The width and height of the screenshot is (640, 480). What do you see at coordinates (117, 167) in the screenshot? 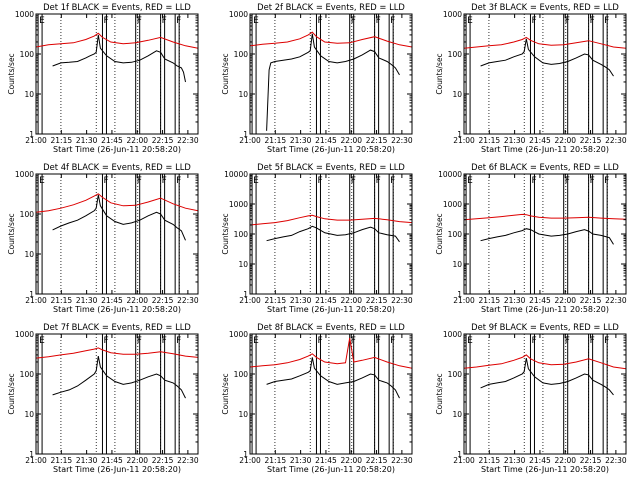
I see `panel-title: Det 4f BLACK = Events, RED = LLD` at bounding box center [117, 167].